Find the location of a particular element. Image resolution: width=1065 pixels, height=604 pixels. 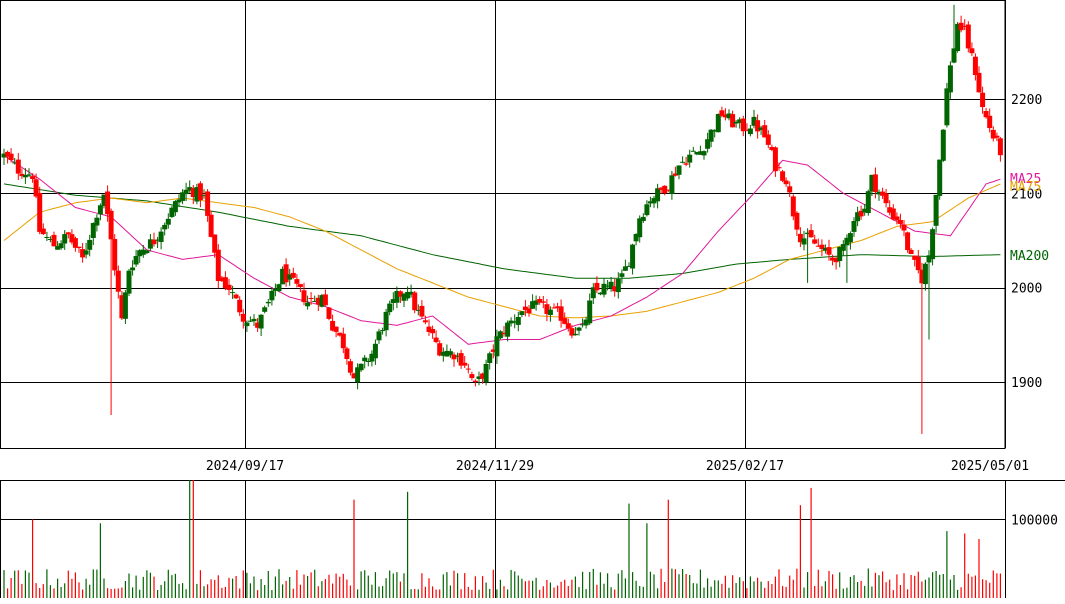

ma25-label: MA25 is located at coordinates (1025, 179).